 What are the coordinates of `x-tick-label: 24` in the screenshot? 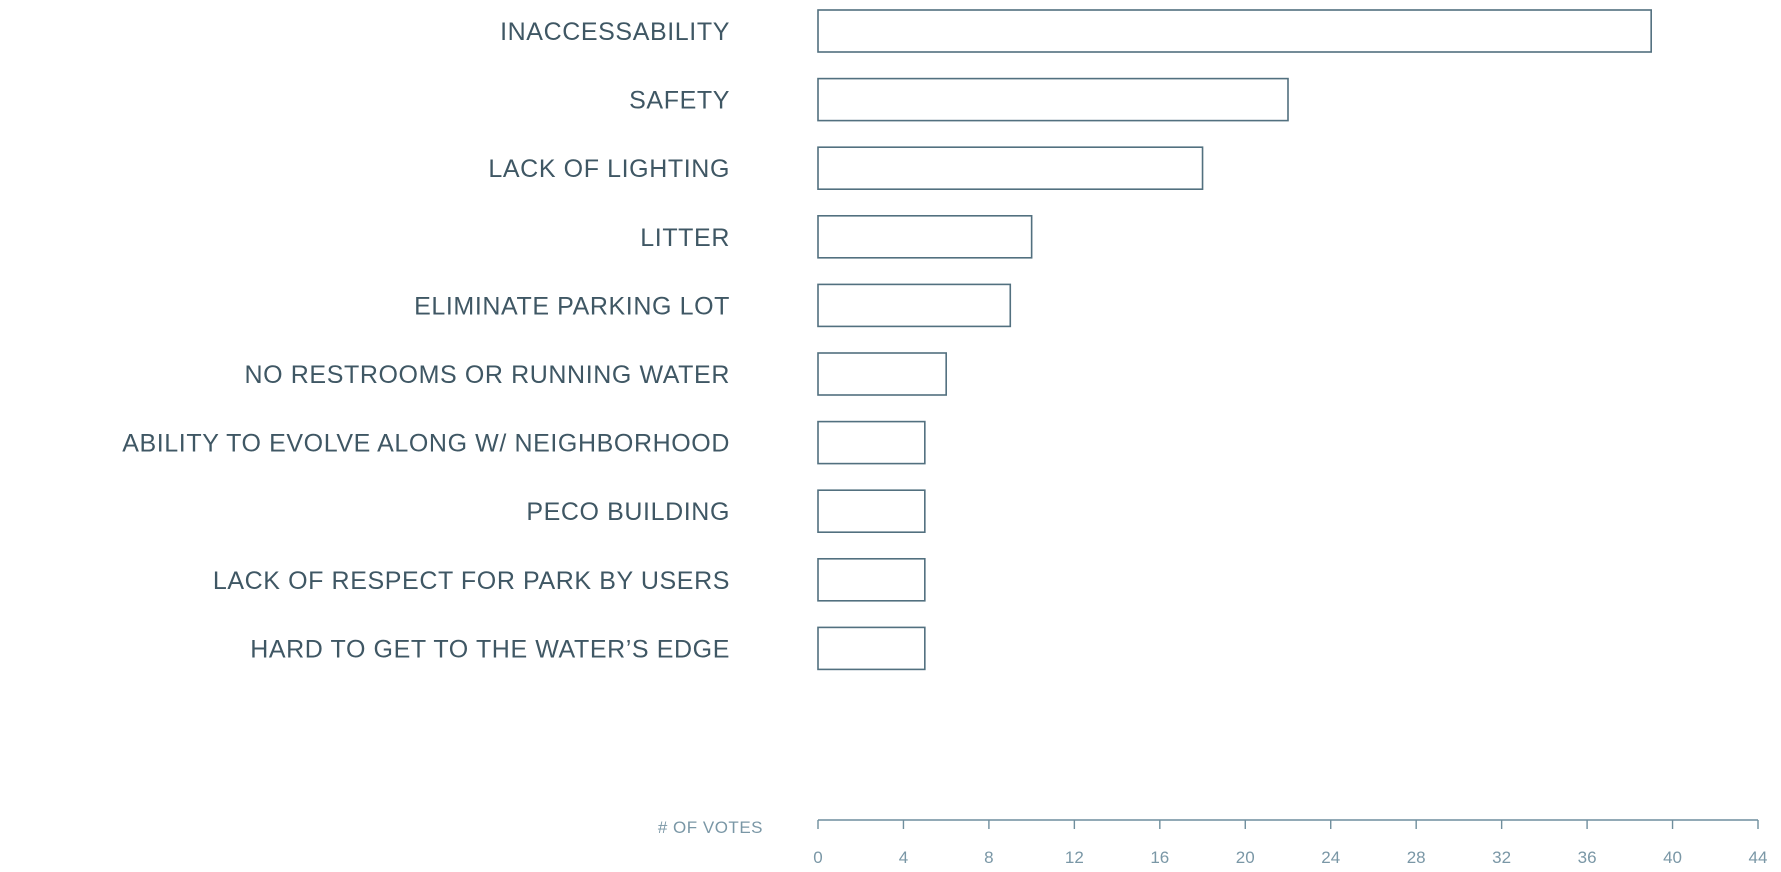 It's located at (1330, 857).